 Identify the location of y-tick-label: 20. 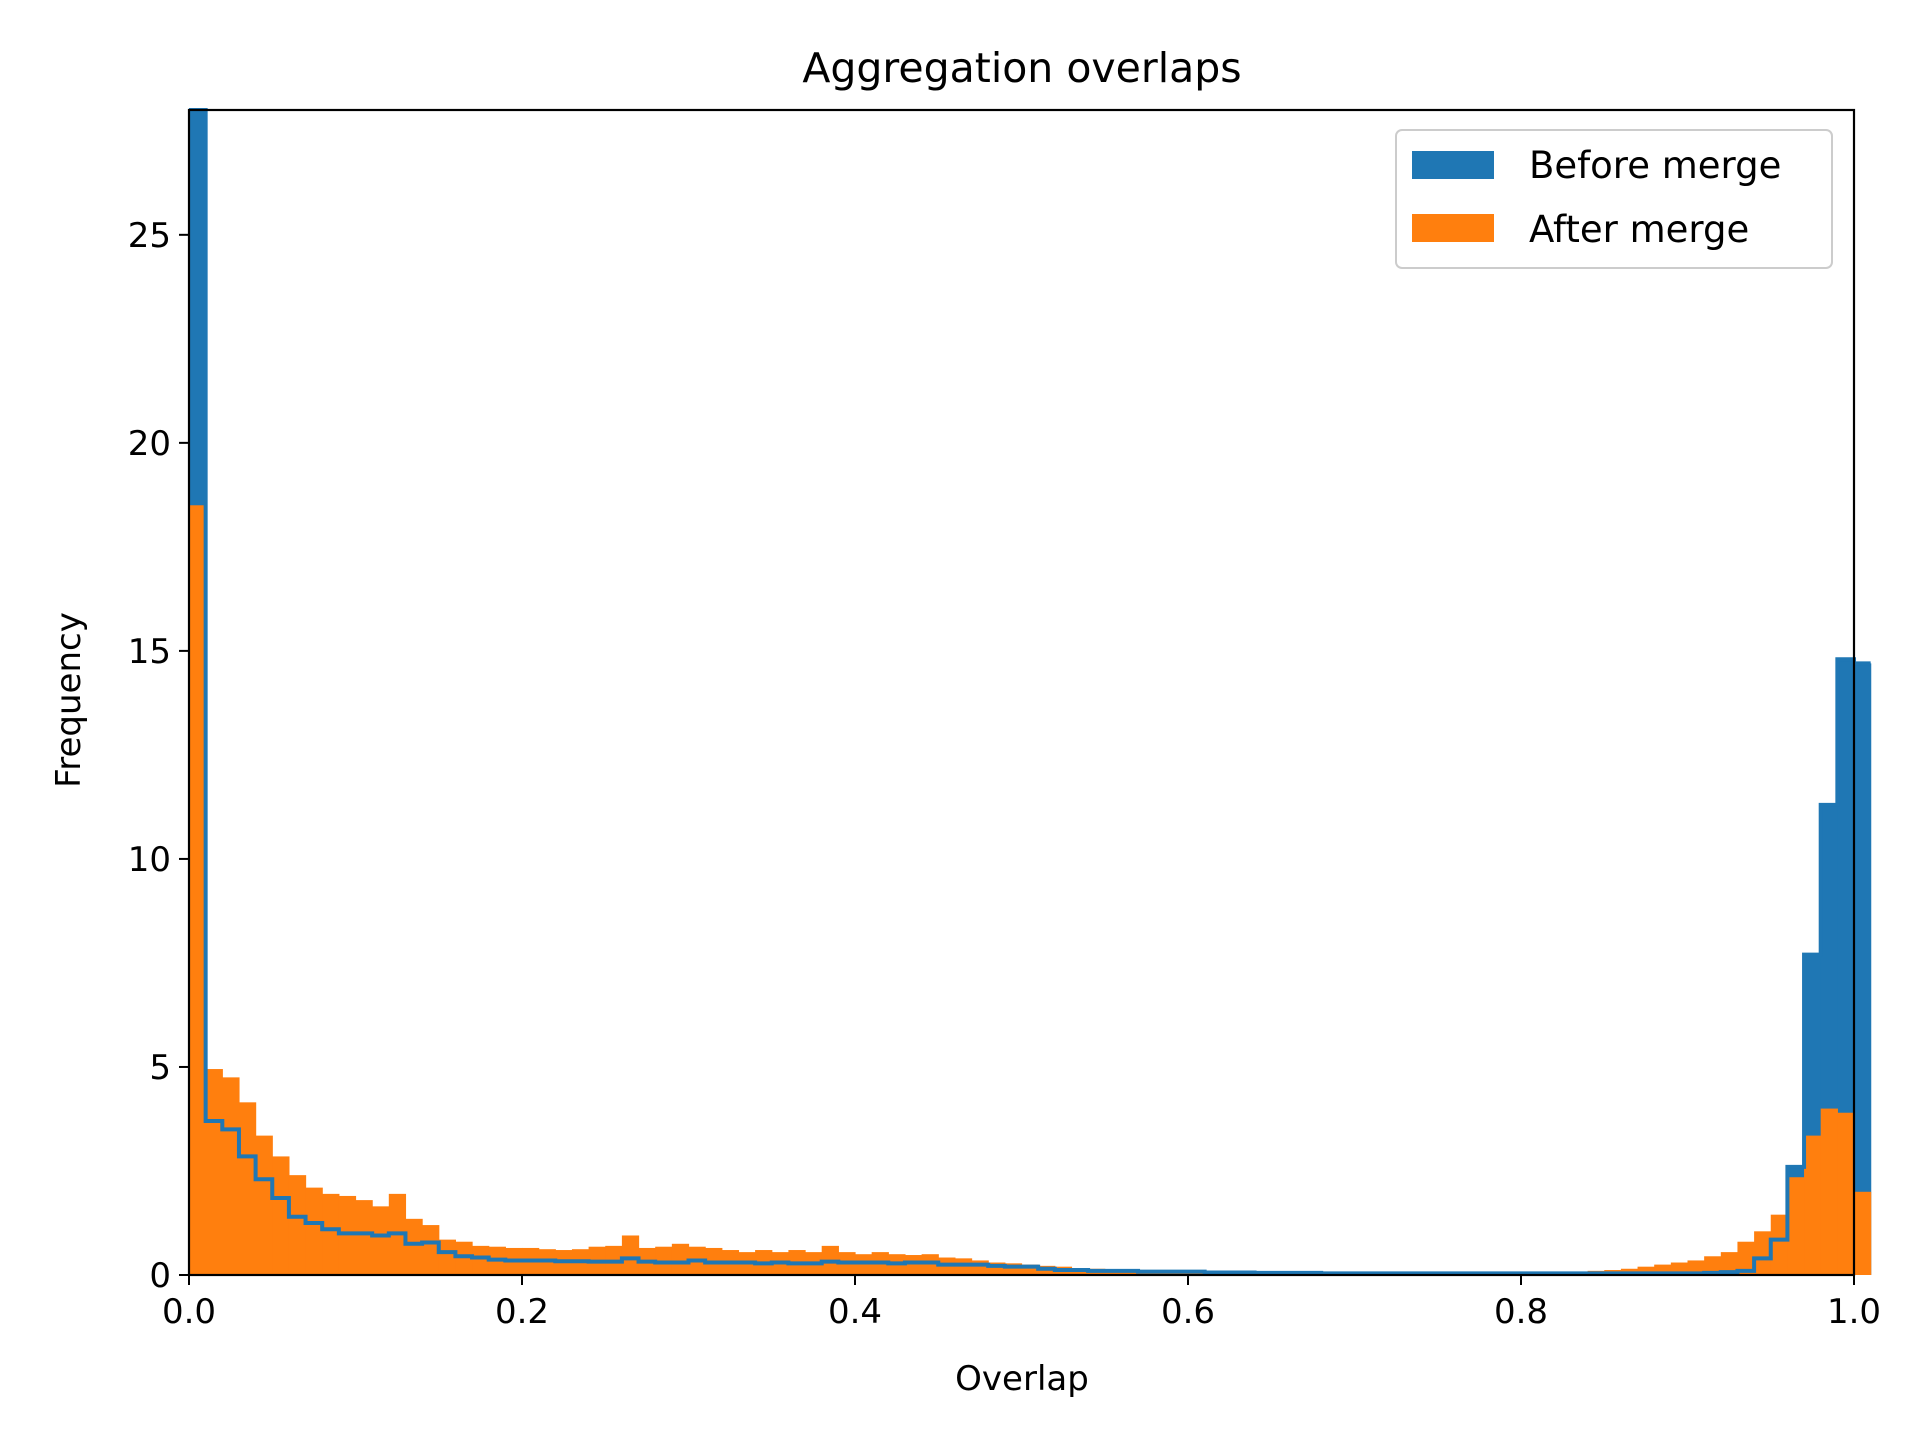
(149, 444).